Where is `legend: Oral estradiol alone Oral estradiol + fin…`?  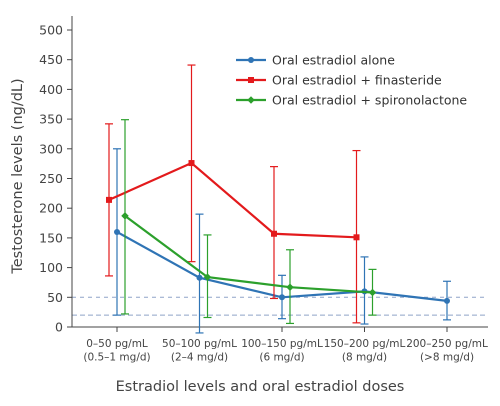
legend: Oral estradiol alone Oral estradiol + fin… is located at coordinates (351, 80).